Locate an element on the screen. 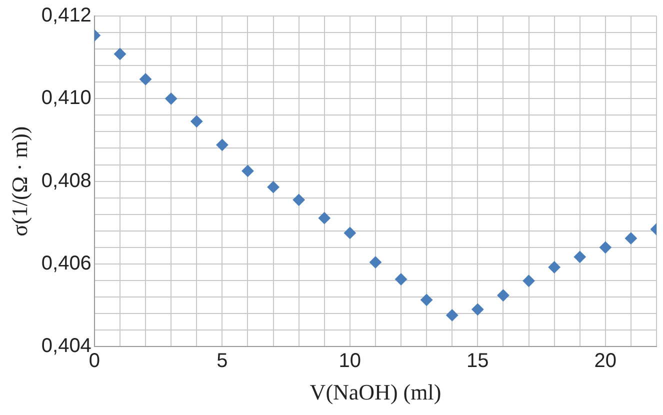 This screenshot has width=663, height=415. x-tick-label: 10 is located at coordinates (350, 361).